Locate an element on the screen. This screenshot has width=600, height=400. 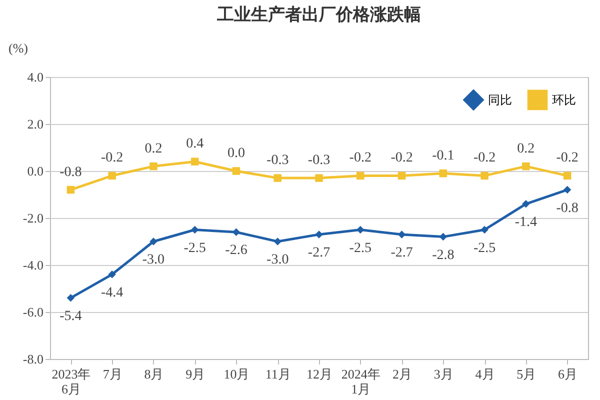
y-tick-label: -8.0 is located at coordinates (33, 359).